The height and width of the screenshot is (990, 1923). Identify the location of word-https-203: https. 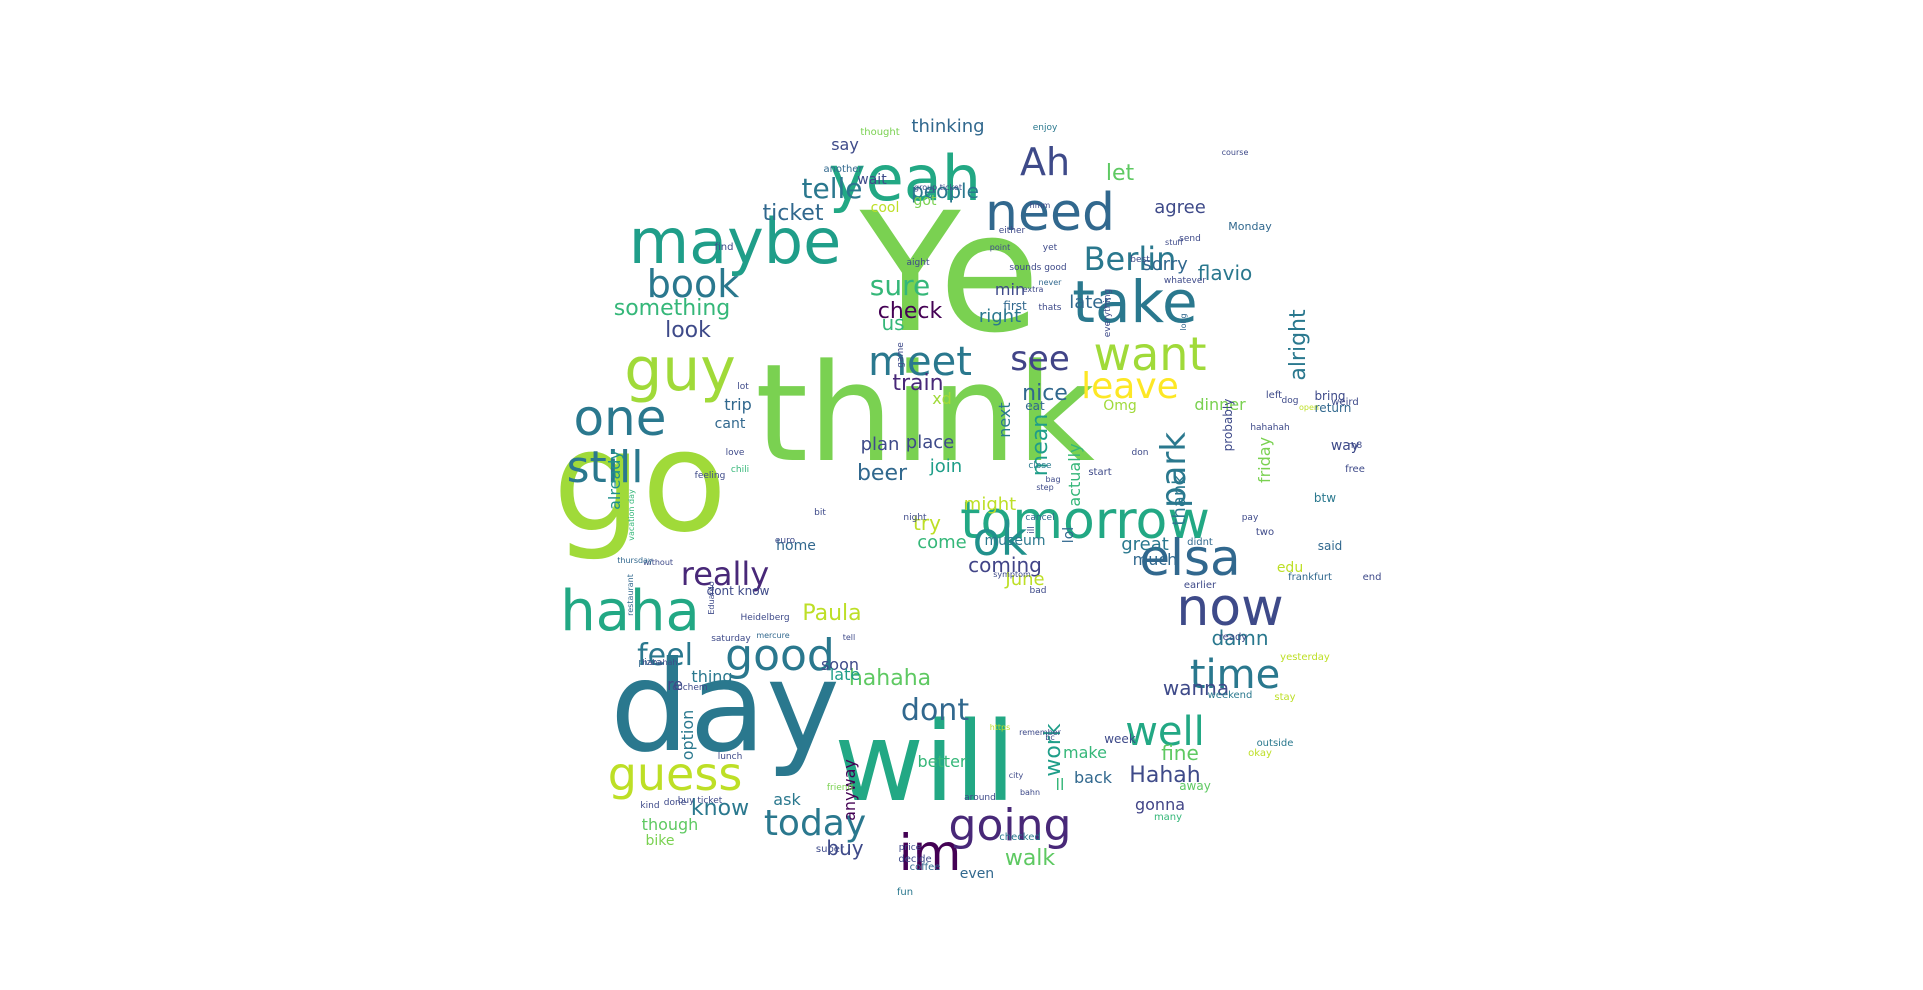
(1000, 727).